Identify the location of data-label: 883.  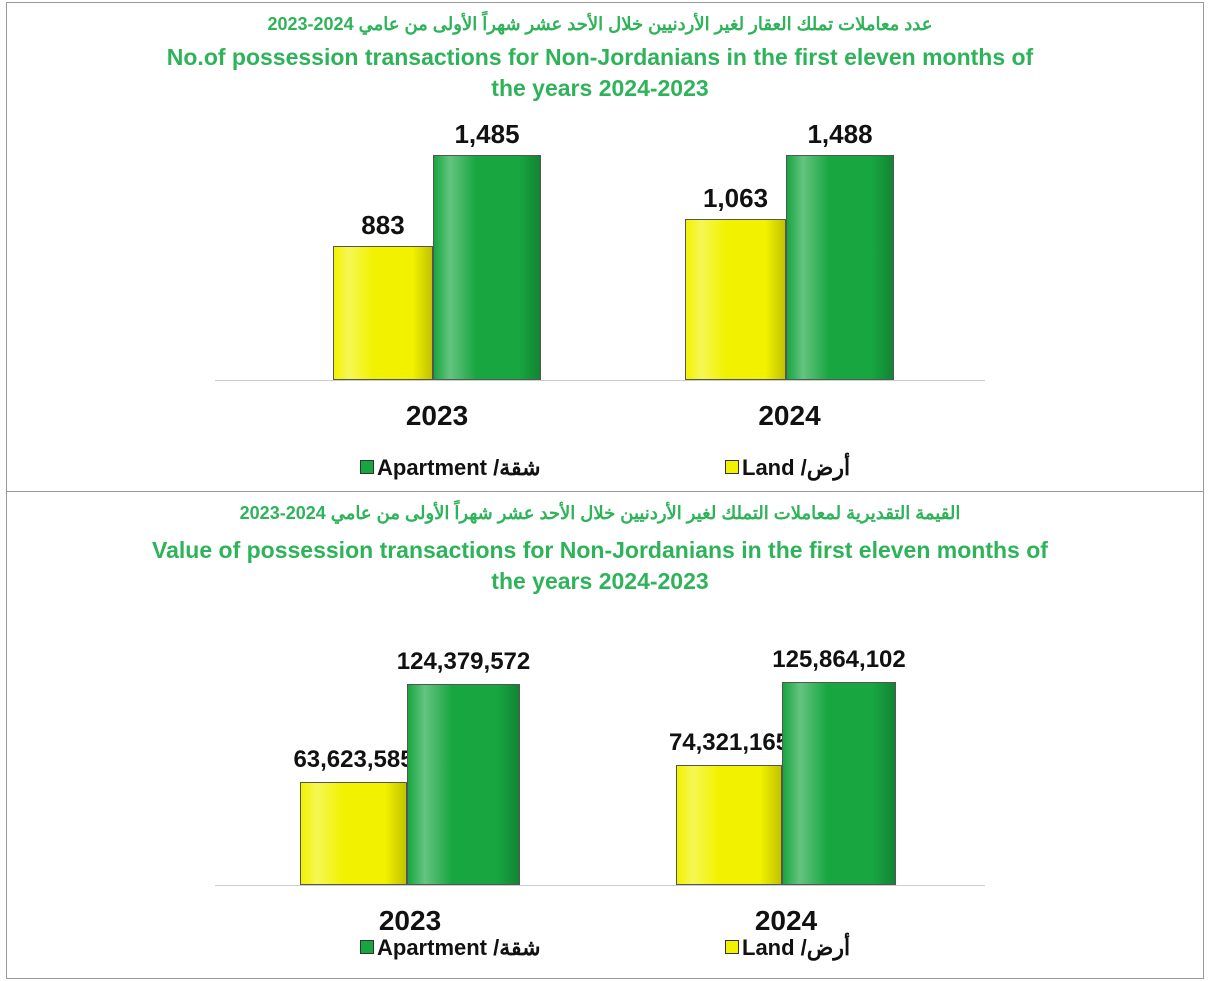
(383, 225).